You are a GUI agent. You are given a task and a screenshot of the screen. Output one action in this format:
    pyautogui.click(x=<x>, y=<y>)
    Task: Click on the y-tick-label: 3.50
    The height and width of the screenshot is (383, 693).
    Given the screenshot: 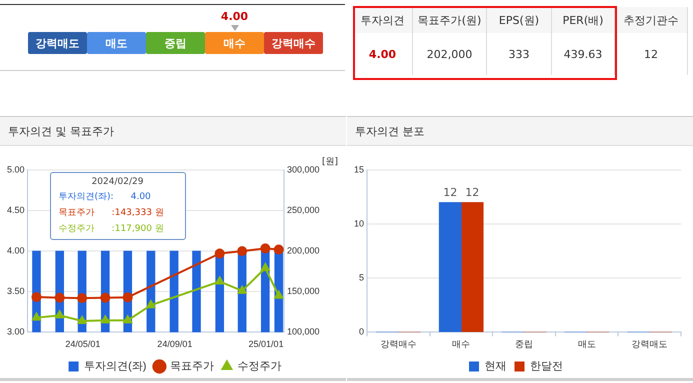 What is the action you would take?
    pyautogui.click(x=15, y=291)
    